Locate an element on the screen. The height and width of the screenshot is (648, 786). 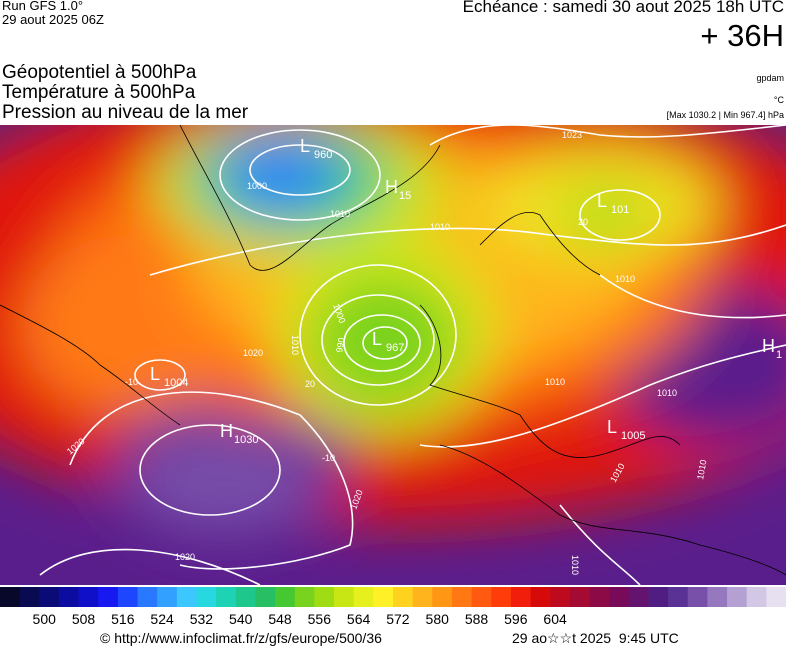
center-pressure: 101 is located at coordinates (620, 210).